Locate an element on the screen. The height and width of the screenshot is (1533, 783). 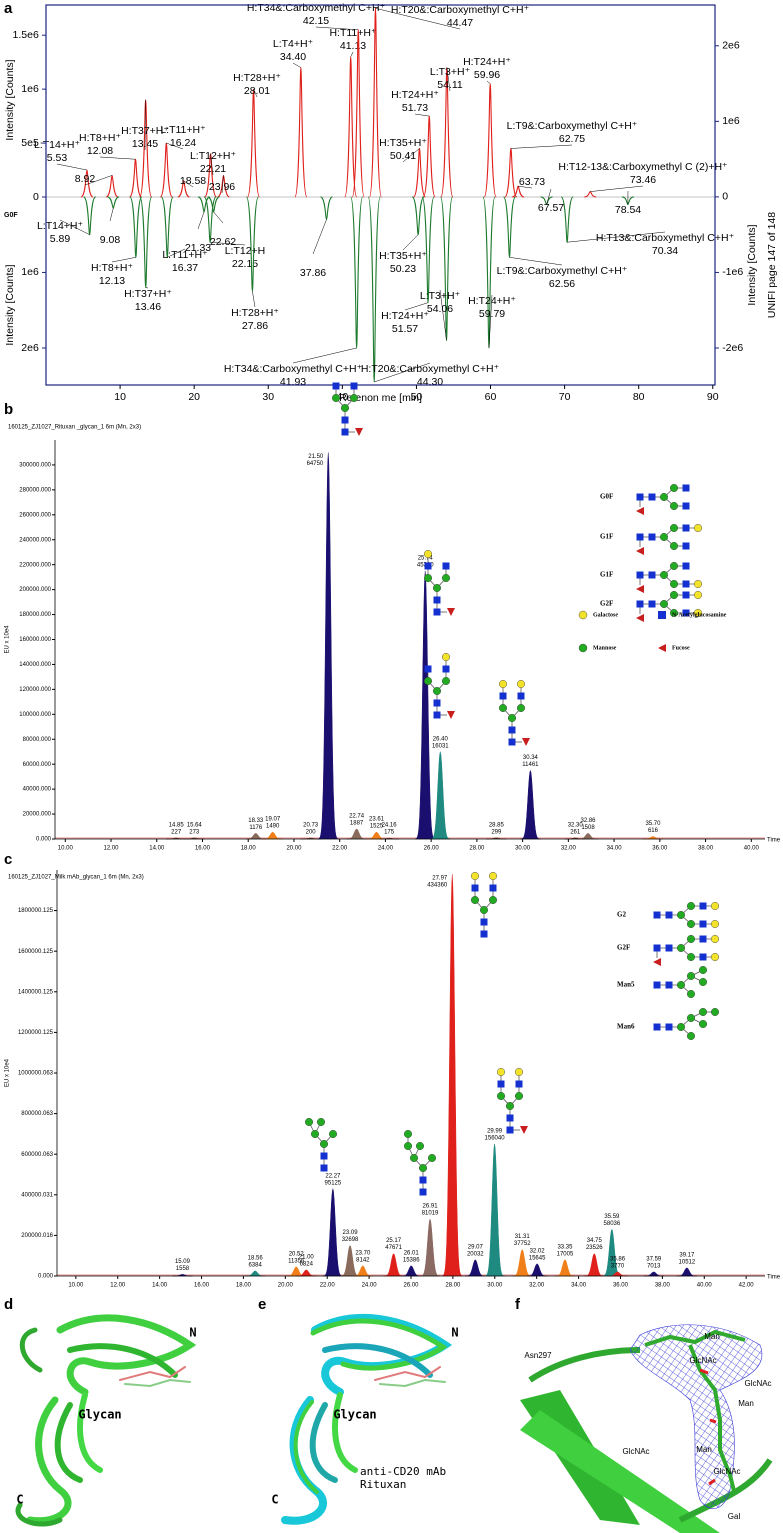
peak-area: 616 is located at coordinates (653, 831).